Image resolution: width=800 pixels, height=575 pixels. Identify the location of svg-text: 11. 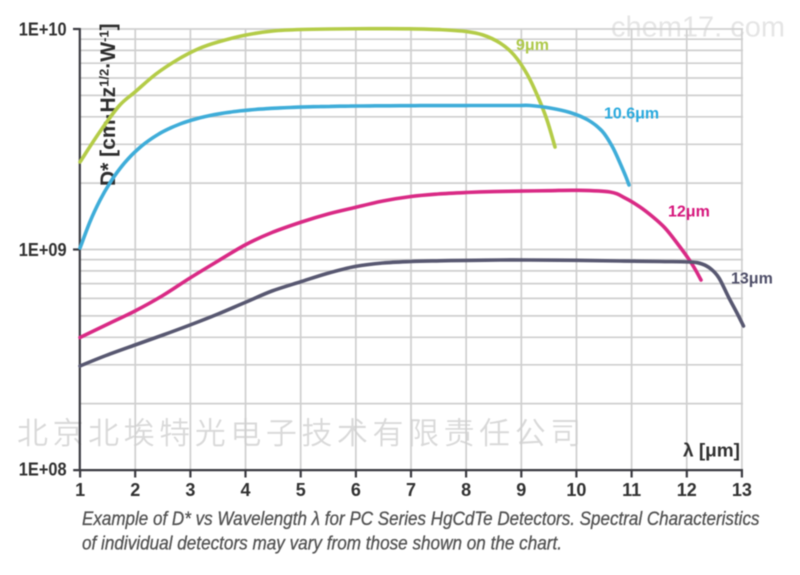
(631, 490).